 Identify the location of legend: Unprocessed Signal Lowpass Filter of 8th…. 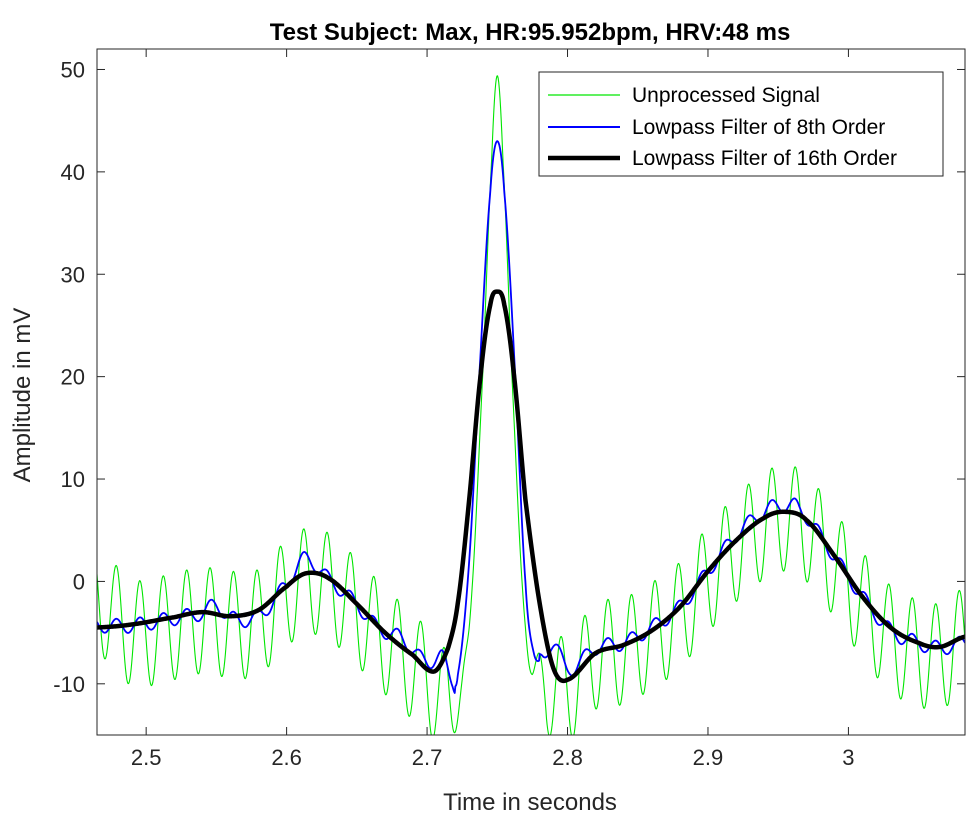
(741, 124).